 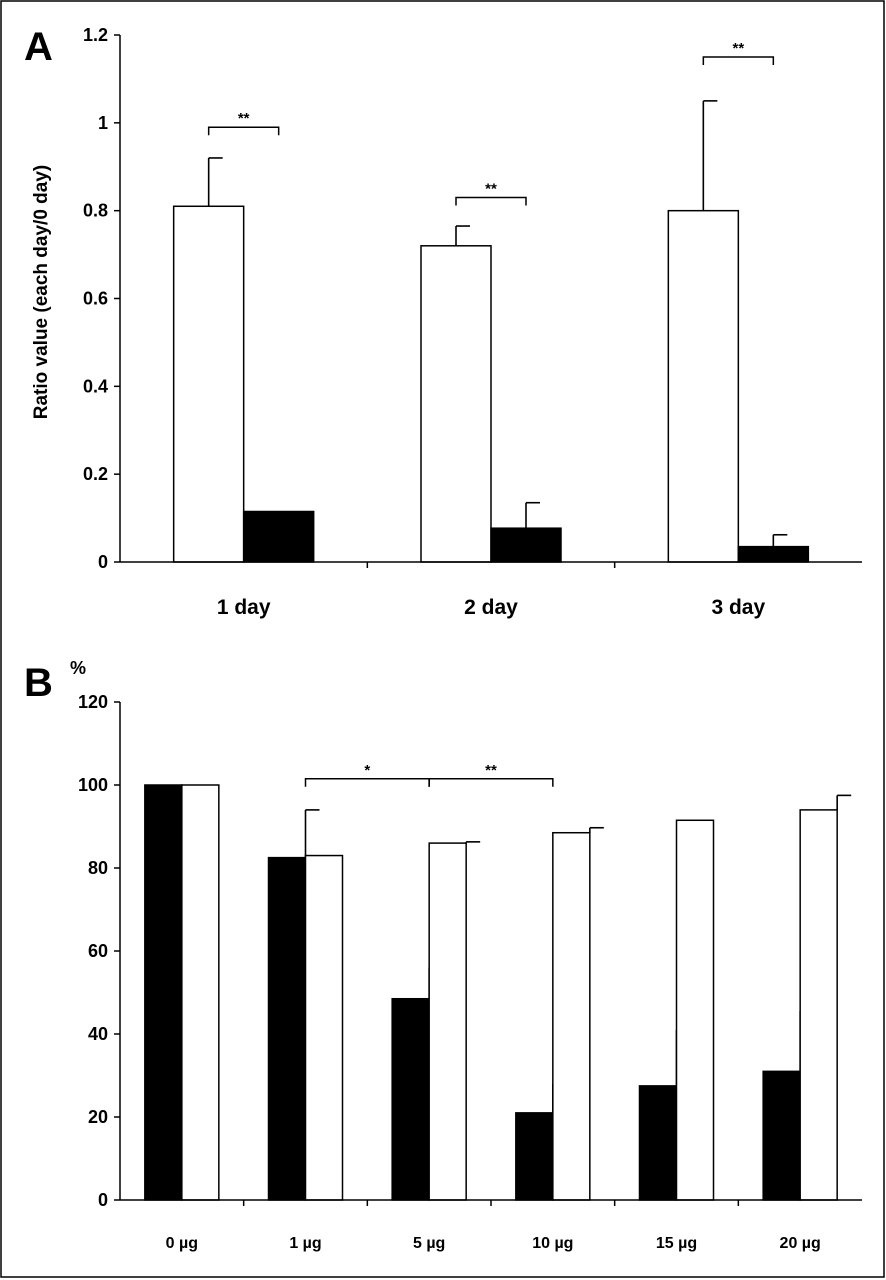 I want to click on panel-b-letter: B, so click(x=38, y=683).